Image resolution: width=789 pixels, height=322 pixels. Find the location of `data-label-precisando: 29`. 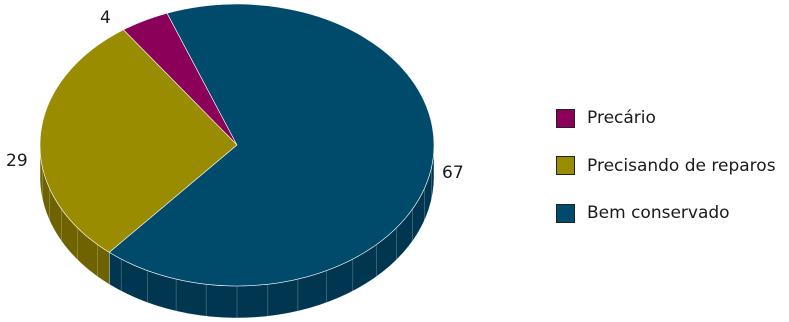

data-label-precisando: 29 is located at coordinates (17, 161).